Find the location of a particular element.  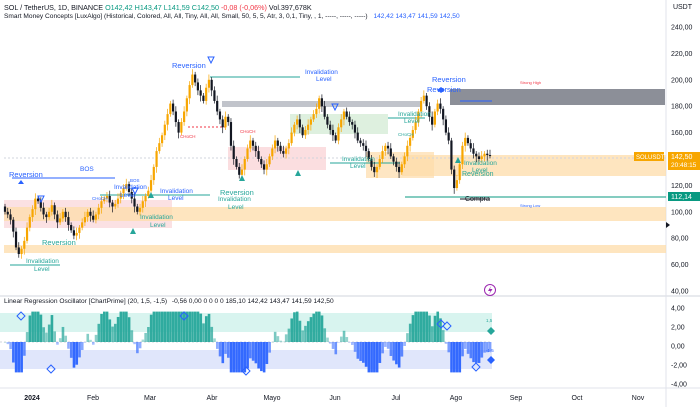

price-change: -0,08 (-0,06%) is located at coordinates (243, 7).